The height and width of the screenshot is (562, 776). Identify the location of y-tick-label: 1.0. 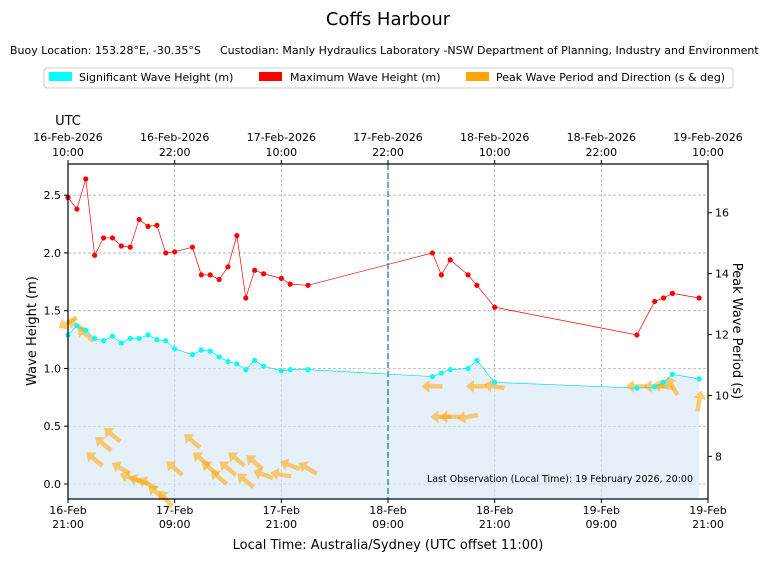
(53, 368).